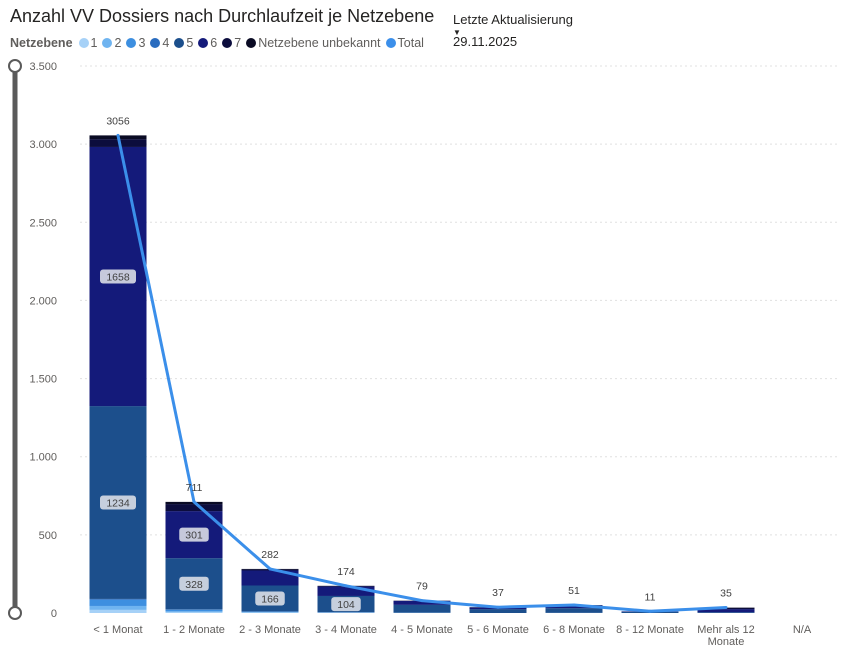  Describe the element at coordinates (15, 613) in the screenshot. I see `zoom-slider-bottom-handle` at that location.